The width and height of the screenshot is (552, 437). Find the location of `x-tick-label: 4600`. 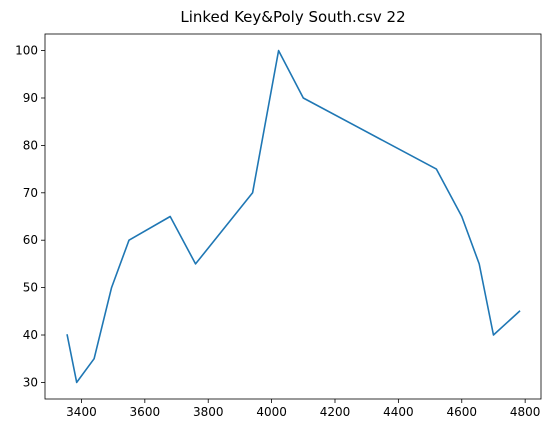

x-tick-label: 4600 is located at coordinates (461, 412).